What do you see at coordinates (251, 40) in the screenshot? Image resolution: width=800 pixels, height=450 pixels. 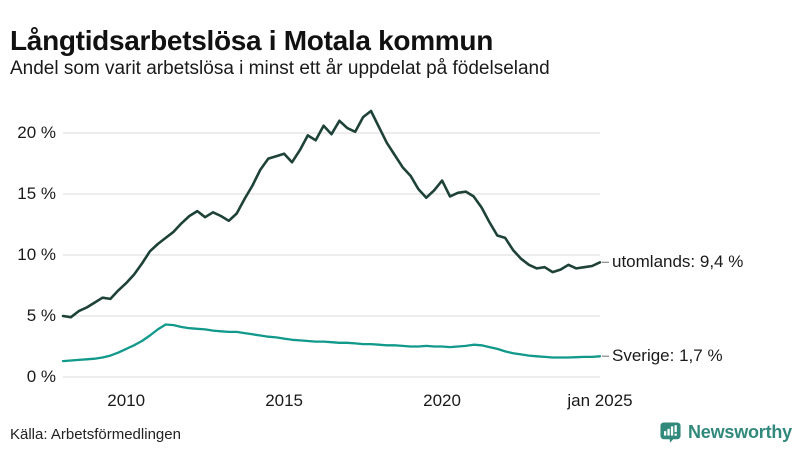 I see `page-title: Långtidsarbetslösa i Motala kommun` at bounding box center [251, 40].